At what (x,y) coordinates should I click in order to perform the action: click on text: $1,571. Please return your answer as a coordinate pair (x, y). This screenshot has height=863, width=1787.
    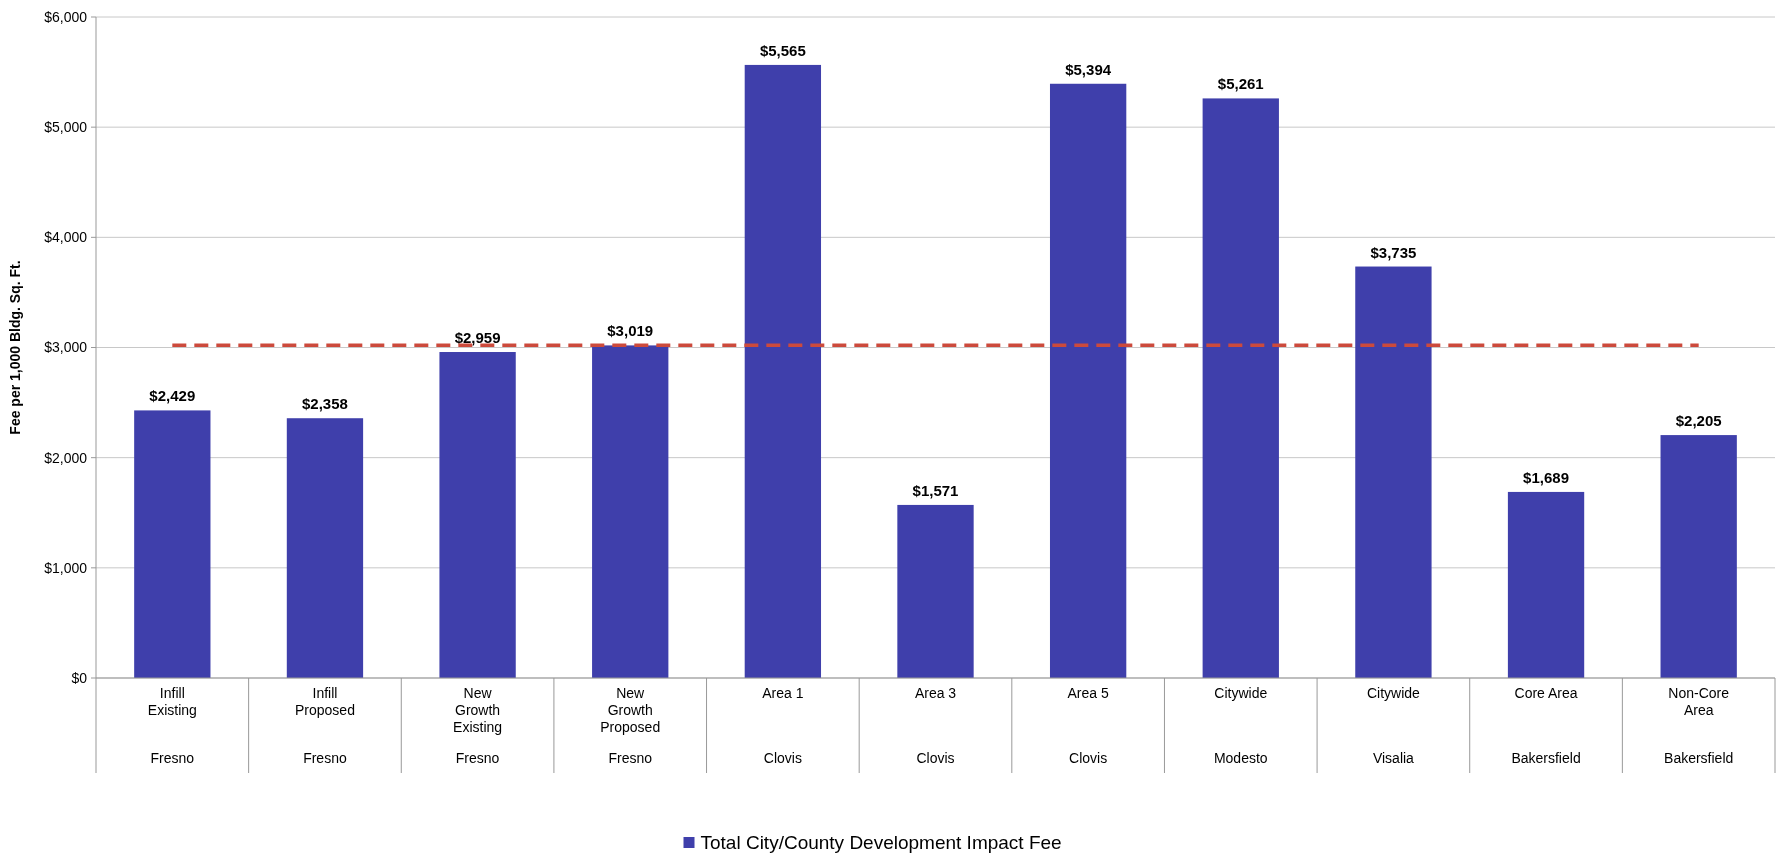
    Looking at the image, I should click on (935, 490).